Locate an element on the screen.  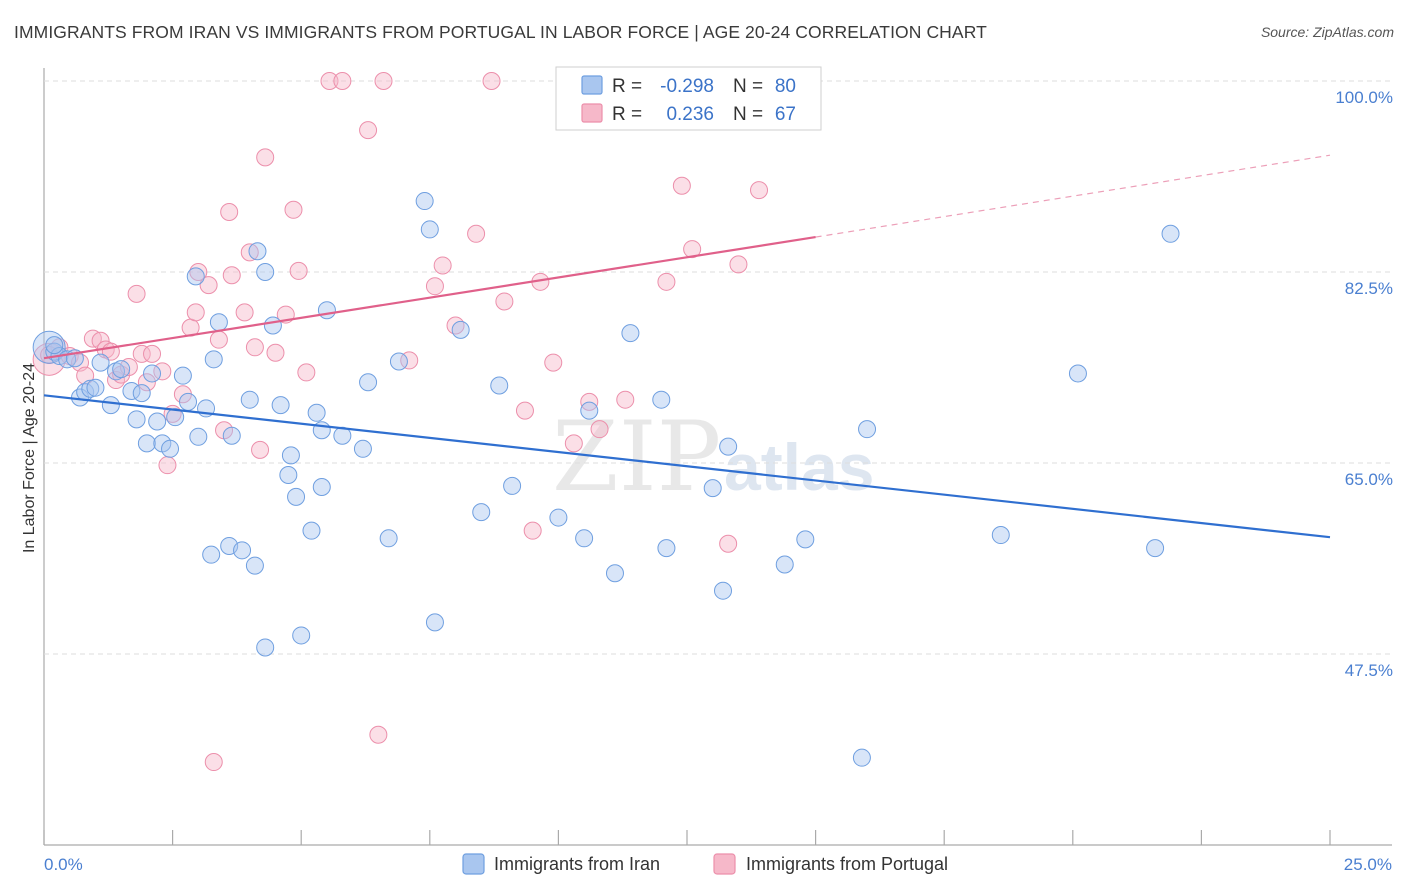
y-tick-label: 65.0% is located at coordinates (1369, 479).